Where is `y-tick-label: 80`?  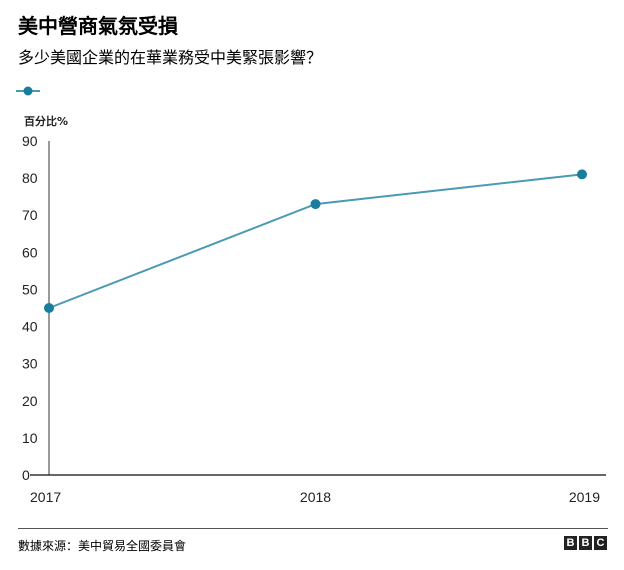 y-tick-label: 80 is located at coordinates (30, 178).